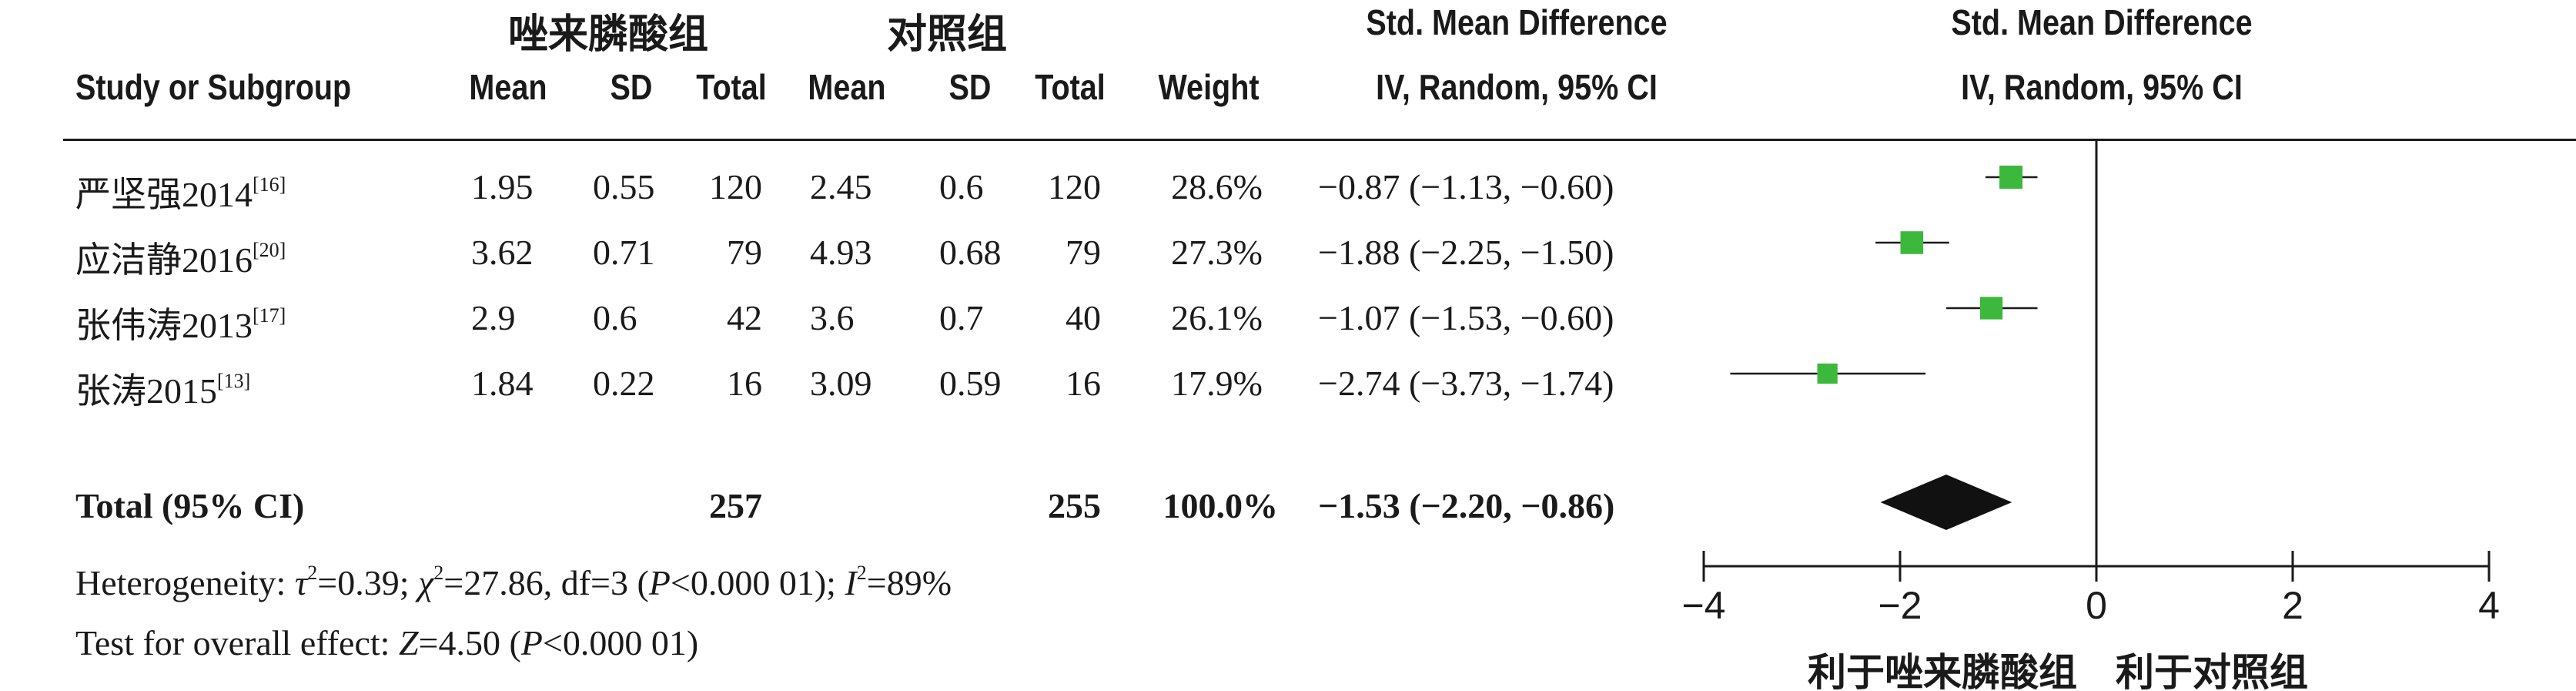  Describe the element at coordinates (180, 194) in the screenshot. I see `study-name: 严坚强2014[16]` at that location.